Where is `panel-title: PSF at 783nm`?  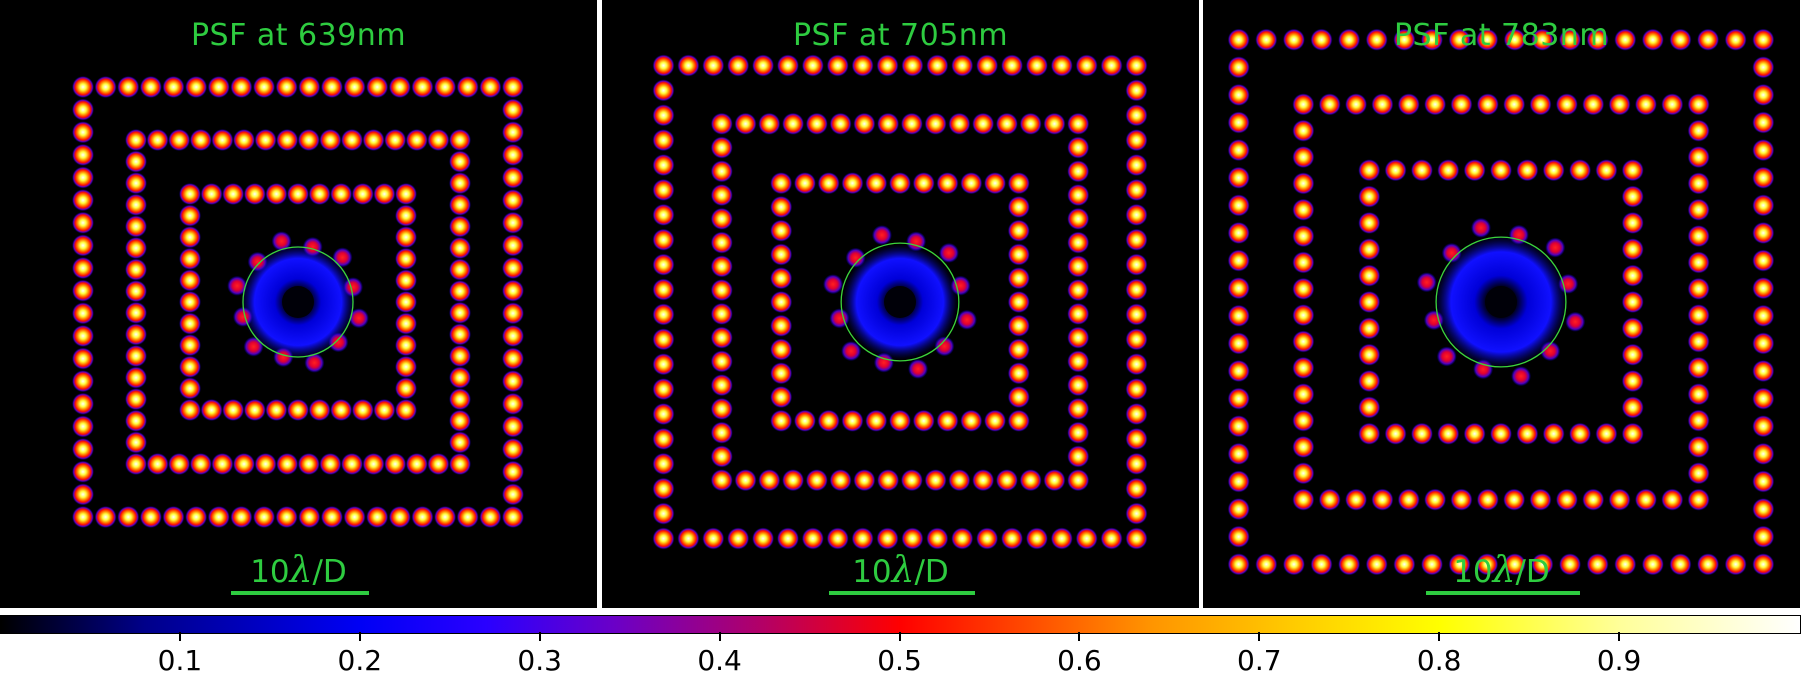 panel-title: PSF at 783nm is located at coordinates (1501, 35).